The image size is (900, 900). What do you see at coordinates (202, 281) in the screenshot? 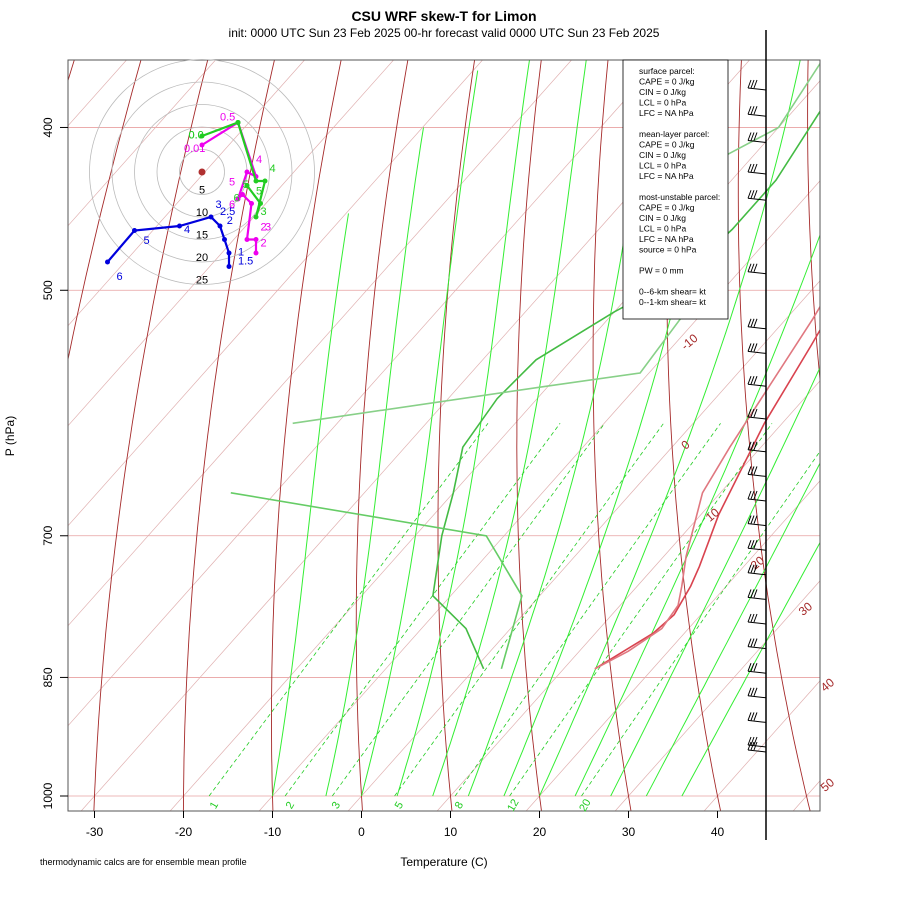
I see `hodograph-ring-label: 25` at bounding box center [202, 281].